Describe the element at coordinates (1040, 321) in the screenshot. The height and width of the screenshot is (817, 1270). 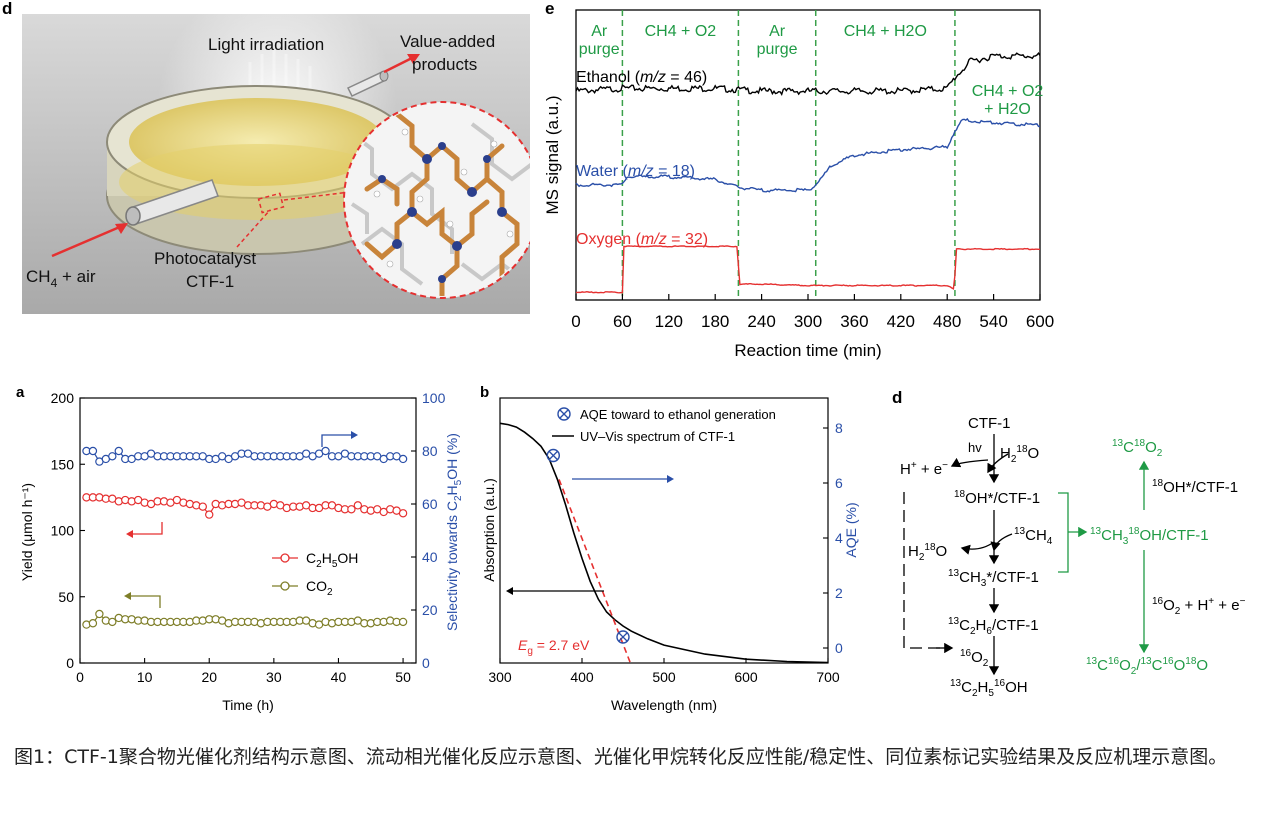
I see `chart-e-xtick-label: 600` at that location.